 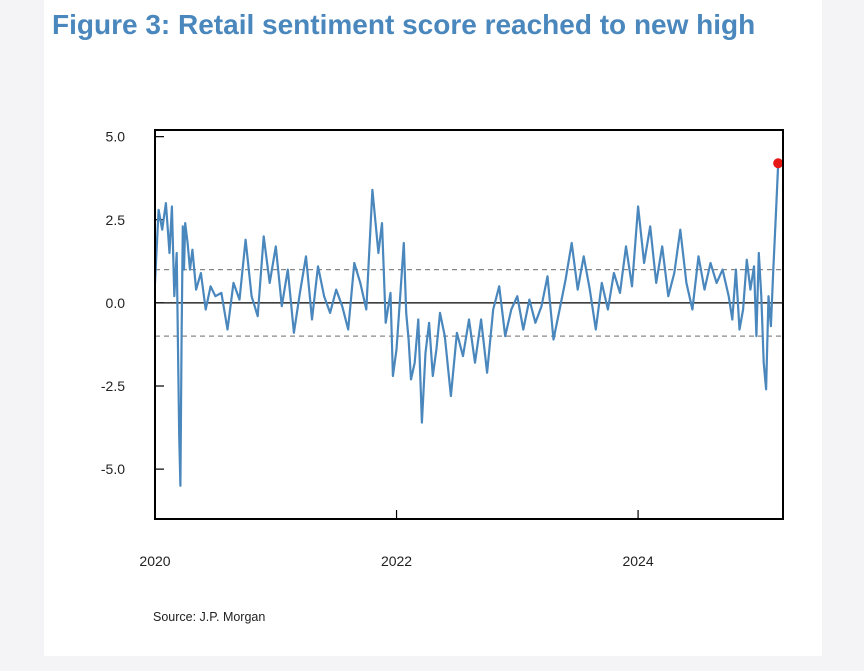 What do you see at coordinates (116, 220) in the screenshot?
I see `y-tick-label: 2.5` at bounding box center [116, 220].